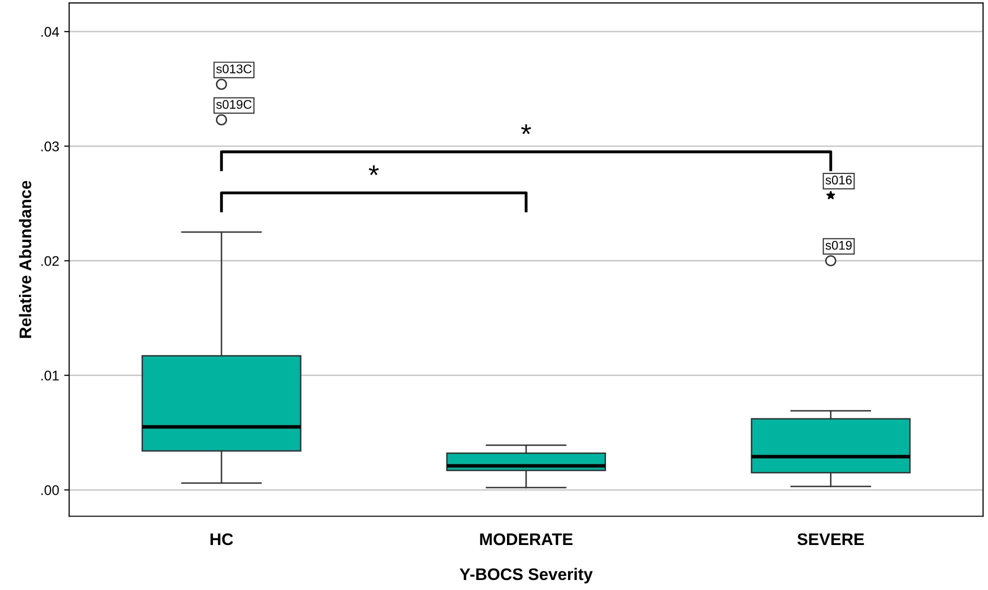  What do you see at coordinates (50, 31) in the screenshot?
I see `y-tick-label: .04` at bounding box center [50, 31].